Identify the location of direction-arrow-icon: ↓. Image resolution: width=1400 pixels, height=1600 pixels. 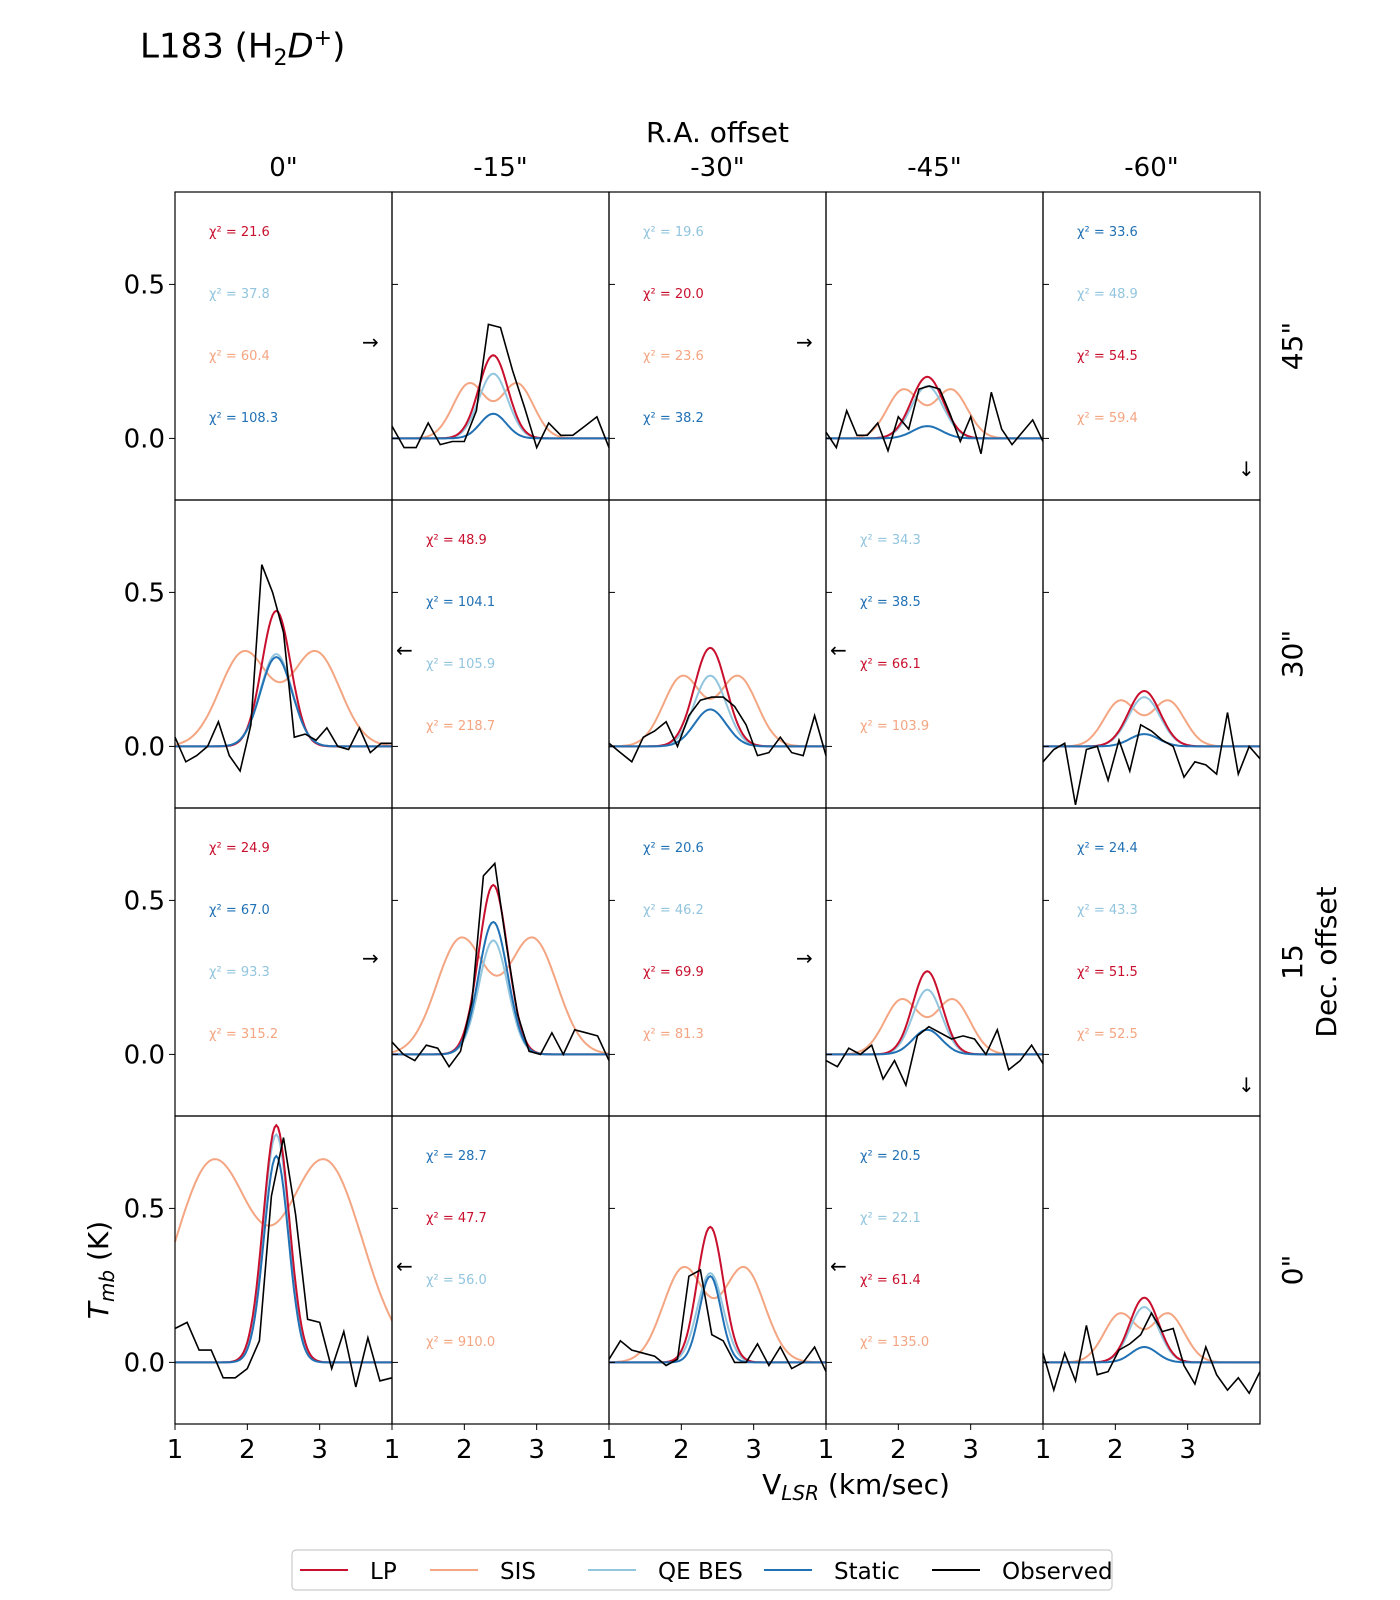
(1246, 1085).